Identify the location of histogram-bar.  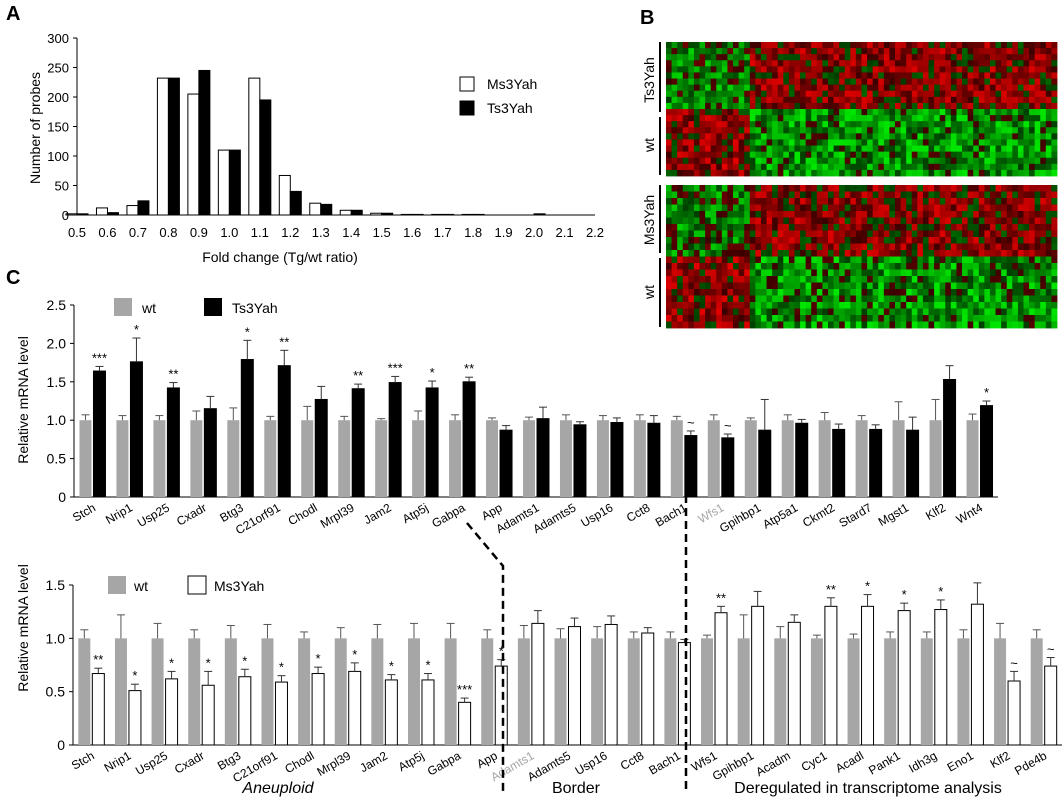
(265, 157).